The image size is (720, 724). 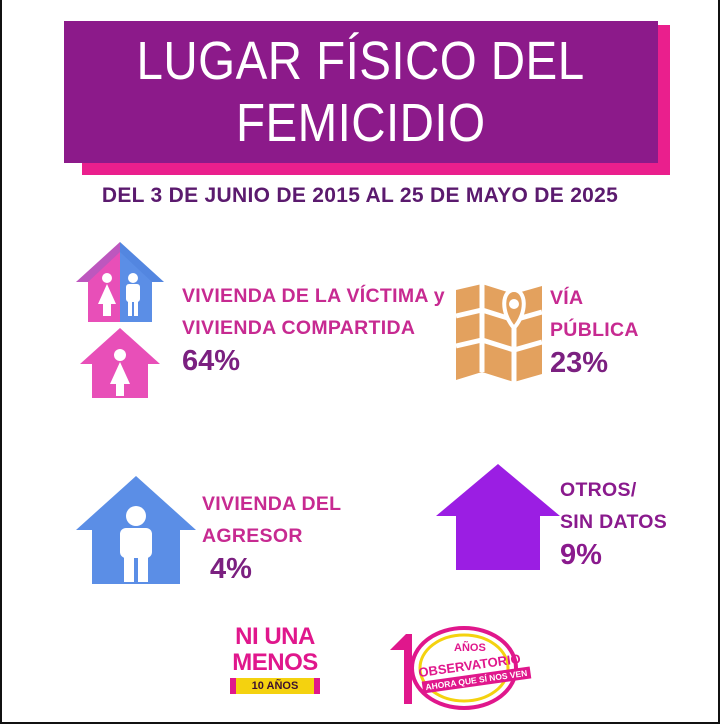 What do you see at coordinates (299, 328) in the screenshot?
I see `category-label-line-2: VIVIENDA COMPARTIDA` at bounding box center [299, 328].